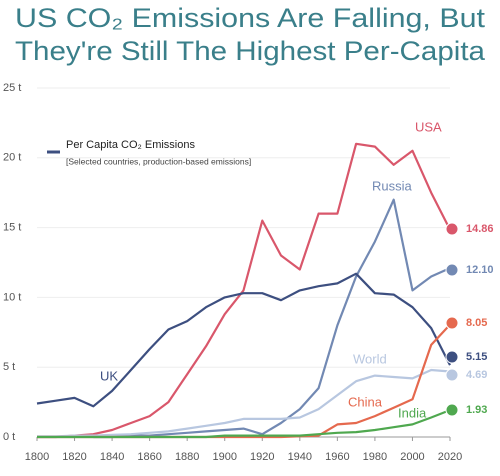 This screenshot has height=476, width=500. Describe the element at coordinates (130, 145) in the screenshot. I see `legend-title: Per Capita CO₂ Emissions` at that location.